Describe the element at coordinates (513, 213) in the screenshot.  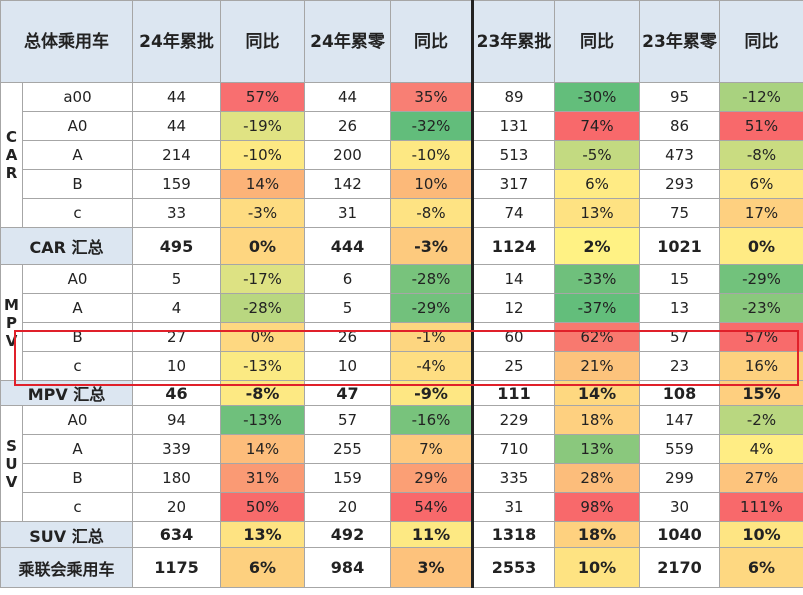
I see `volume-cell: 74` at that location.